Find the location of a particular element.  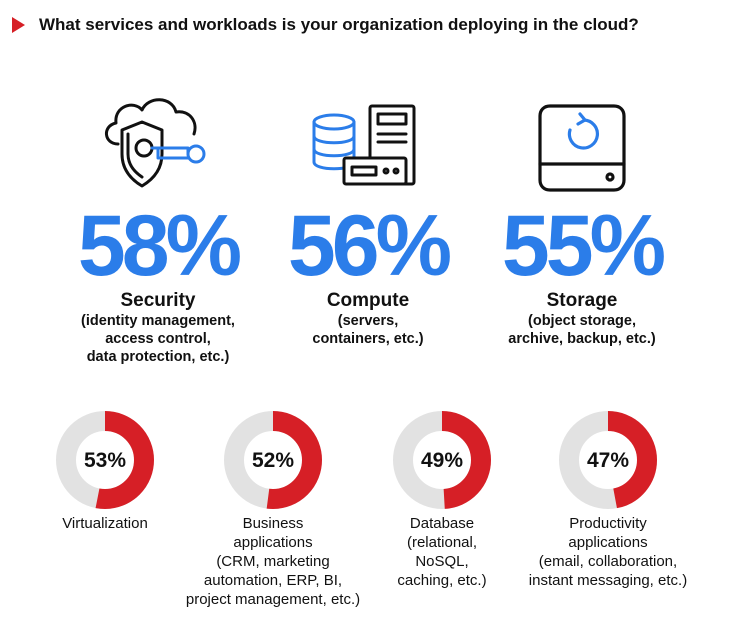

storage-drive-icon is located at coordinates (582, 148).